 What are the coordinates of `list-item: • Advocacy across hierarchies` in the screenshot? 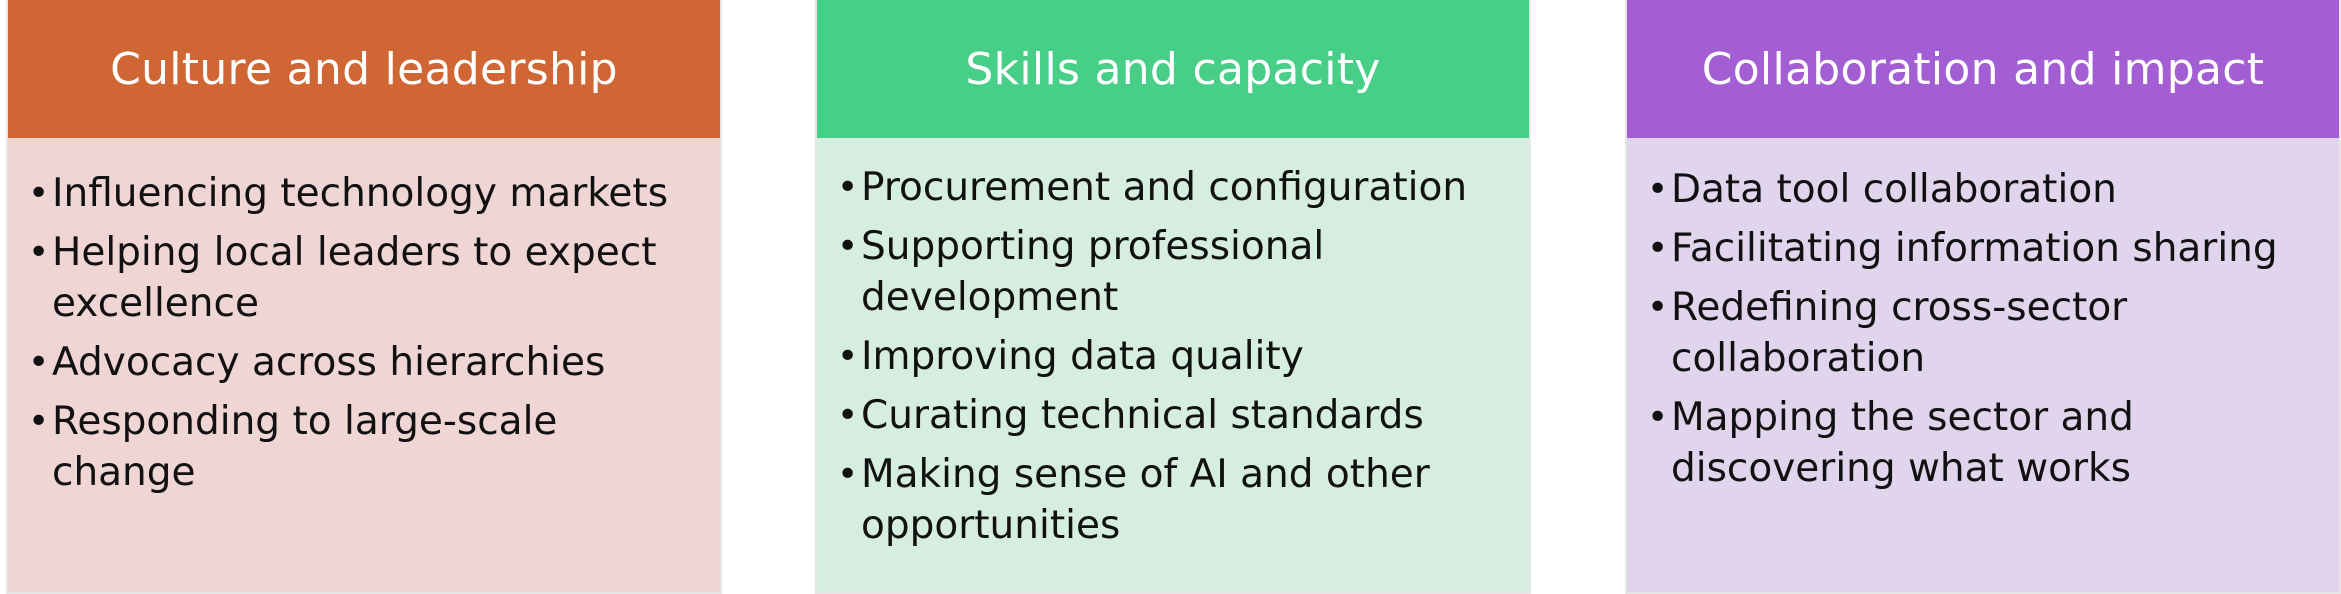 It's located at (368, 362).